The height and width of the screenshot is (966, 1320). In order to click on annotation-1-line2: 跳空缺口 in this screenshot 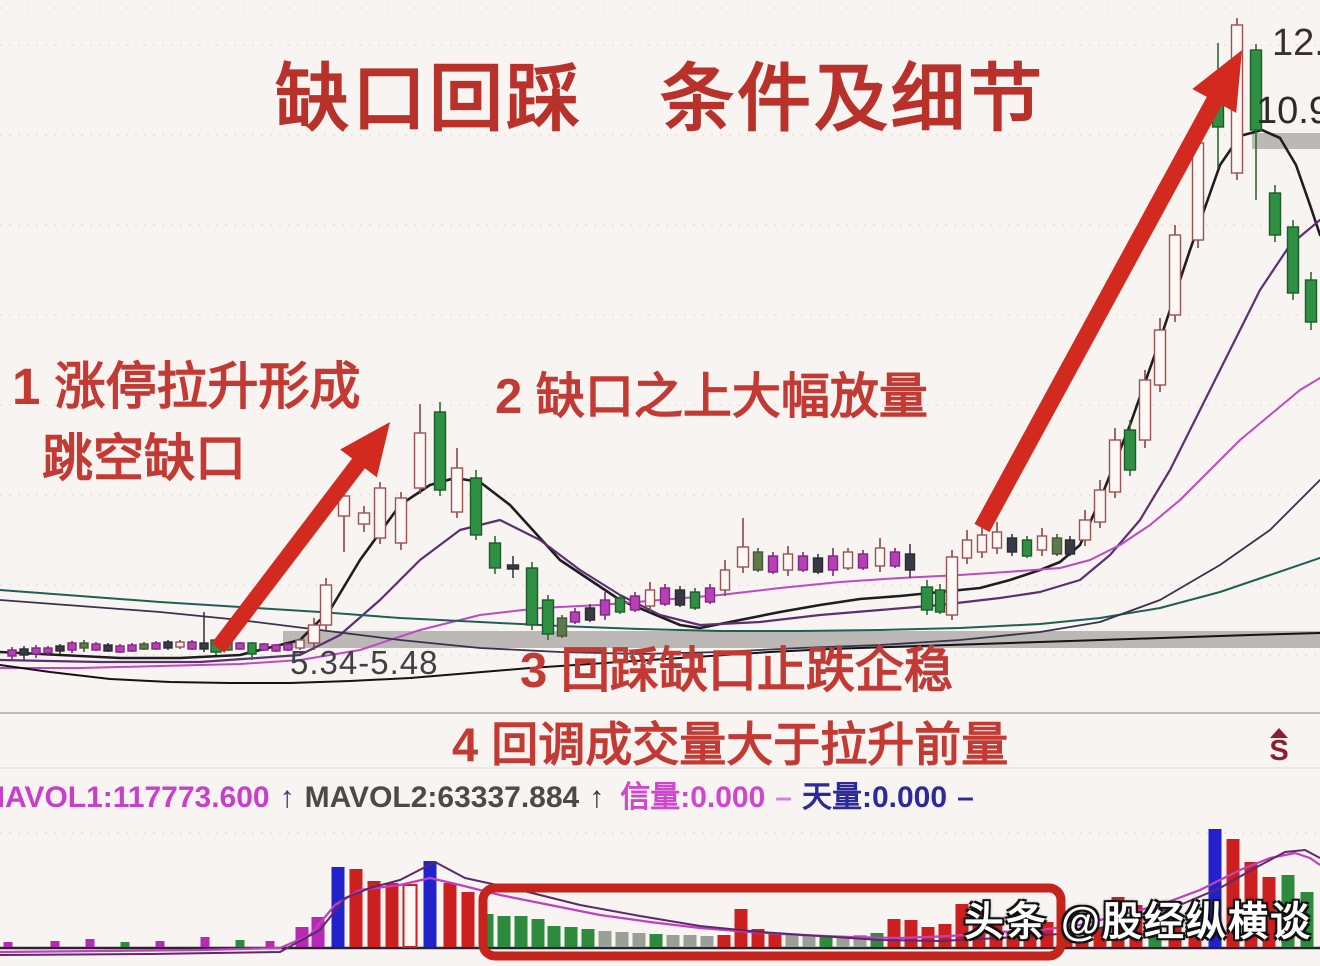, I will do `click(144, 458)`.